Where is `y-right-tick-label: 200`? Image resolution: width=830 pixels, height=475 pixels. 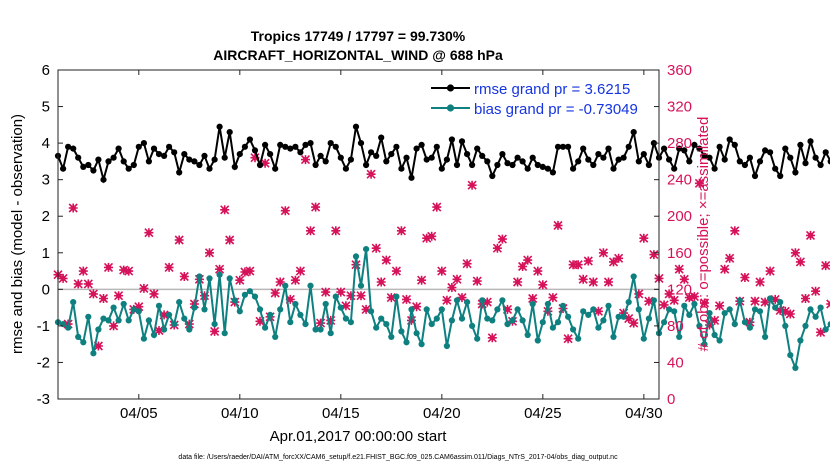
y-right-tick-label: 200 is located at coordinates (679, 216).